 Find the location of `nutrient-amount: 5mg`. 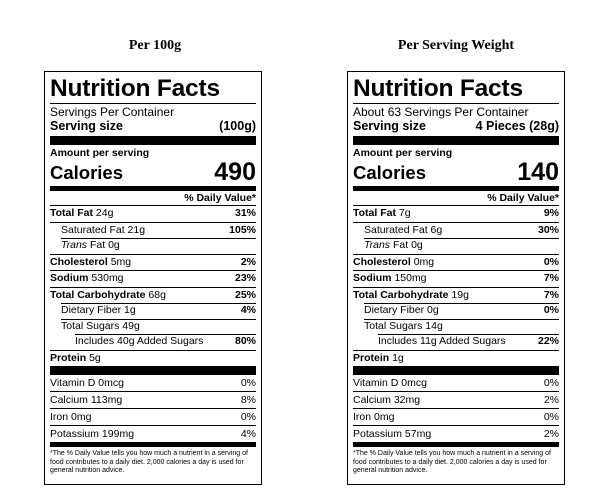

nutrient-amount: 5mg is located at coordinates (121, 261).